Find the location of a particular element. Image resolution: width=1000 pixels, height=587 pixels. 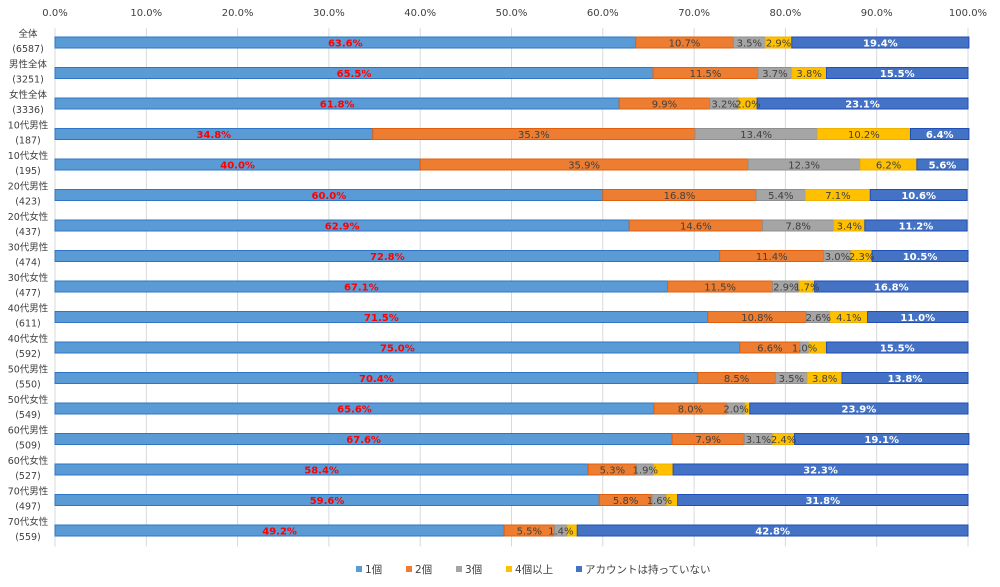

data-label: 72.8% is located at coordinates (387, 257).